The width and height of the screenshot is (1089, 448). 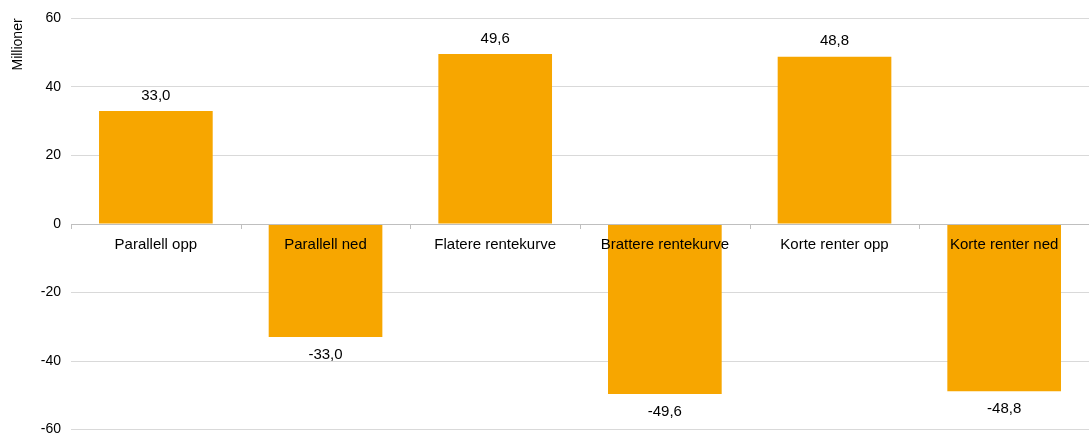 What do you see at coordinates (17, 44) in the screenshot?
I see `y-axis-title: Millioner` at bounding box center [17, 44].